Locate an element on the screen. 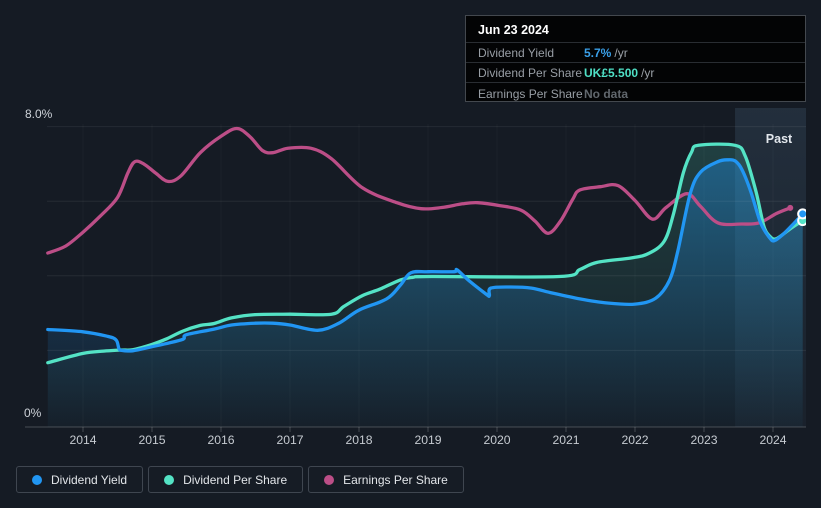 Image resolution: width=821 pixels, height=508 pixels. legend-item-dividend-yield: Dividend Yield is located at coordinates (80, 479).